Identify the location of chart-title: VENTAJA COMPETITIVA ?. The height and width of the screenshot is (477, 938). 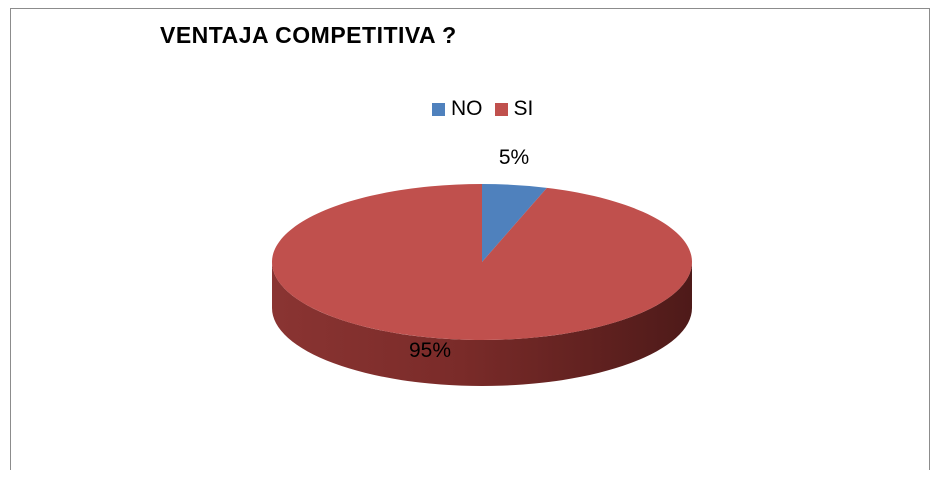
(308, 35).